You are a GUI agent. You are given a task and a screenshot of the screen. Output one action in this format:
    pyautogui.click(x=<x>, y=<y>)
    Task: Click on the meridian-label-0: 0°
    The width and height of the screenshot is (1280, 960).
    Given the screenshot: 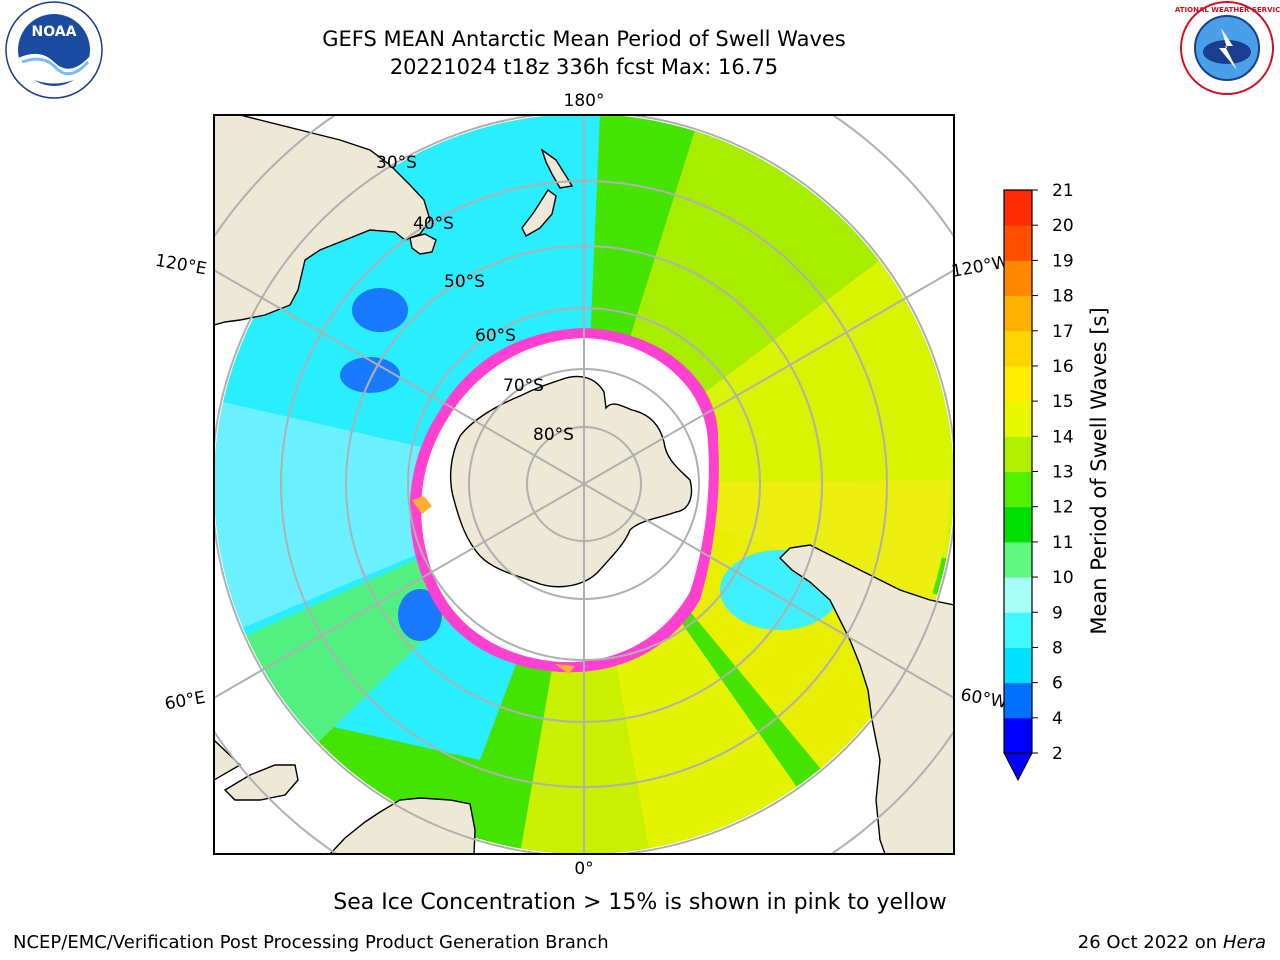 What is the action you would take?
    pyautogui.click(x=583, y=869)
    